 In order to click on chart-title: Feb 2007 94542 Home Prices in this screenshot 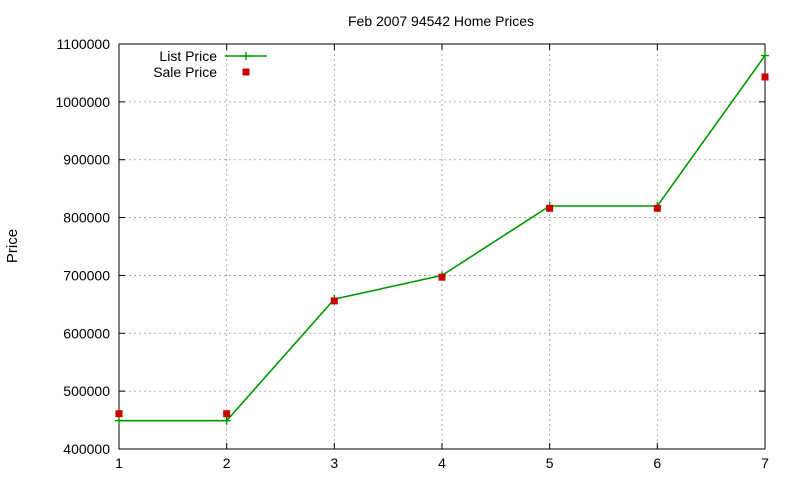, I will do `click(441, 21)`.